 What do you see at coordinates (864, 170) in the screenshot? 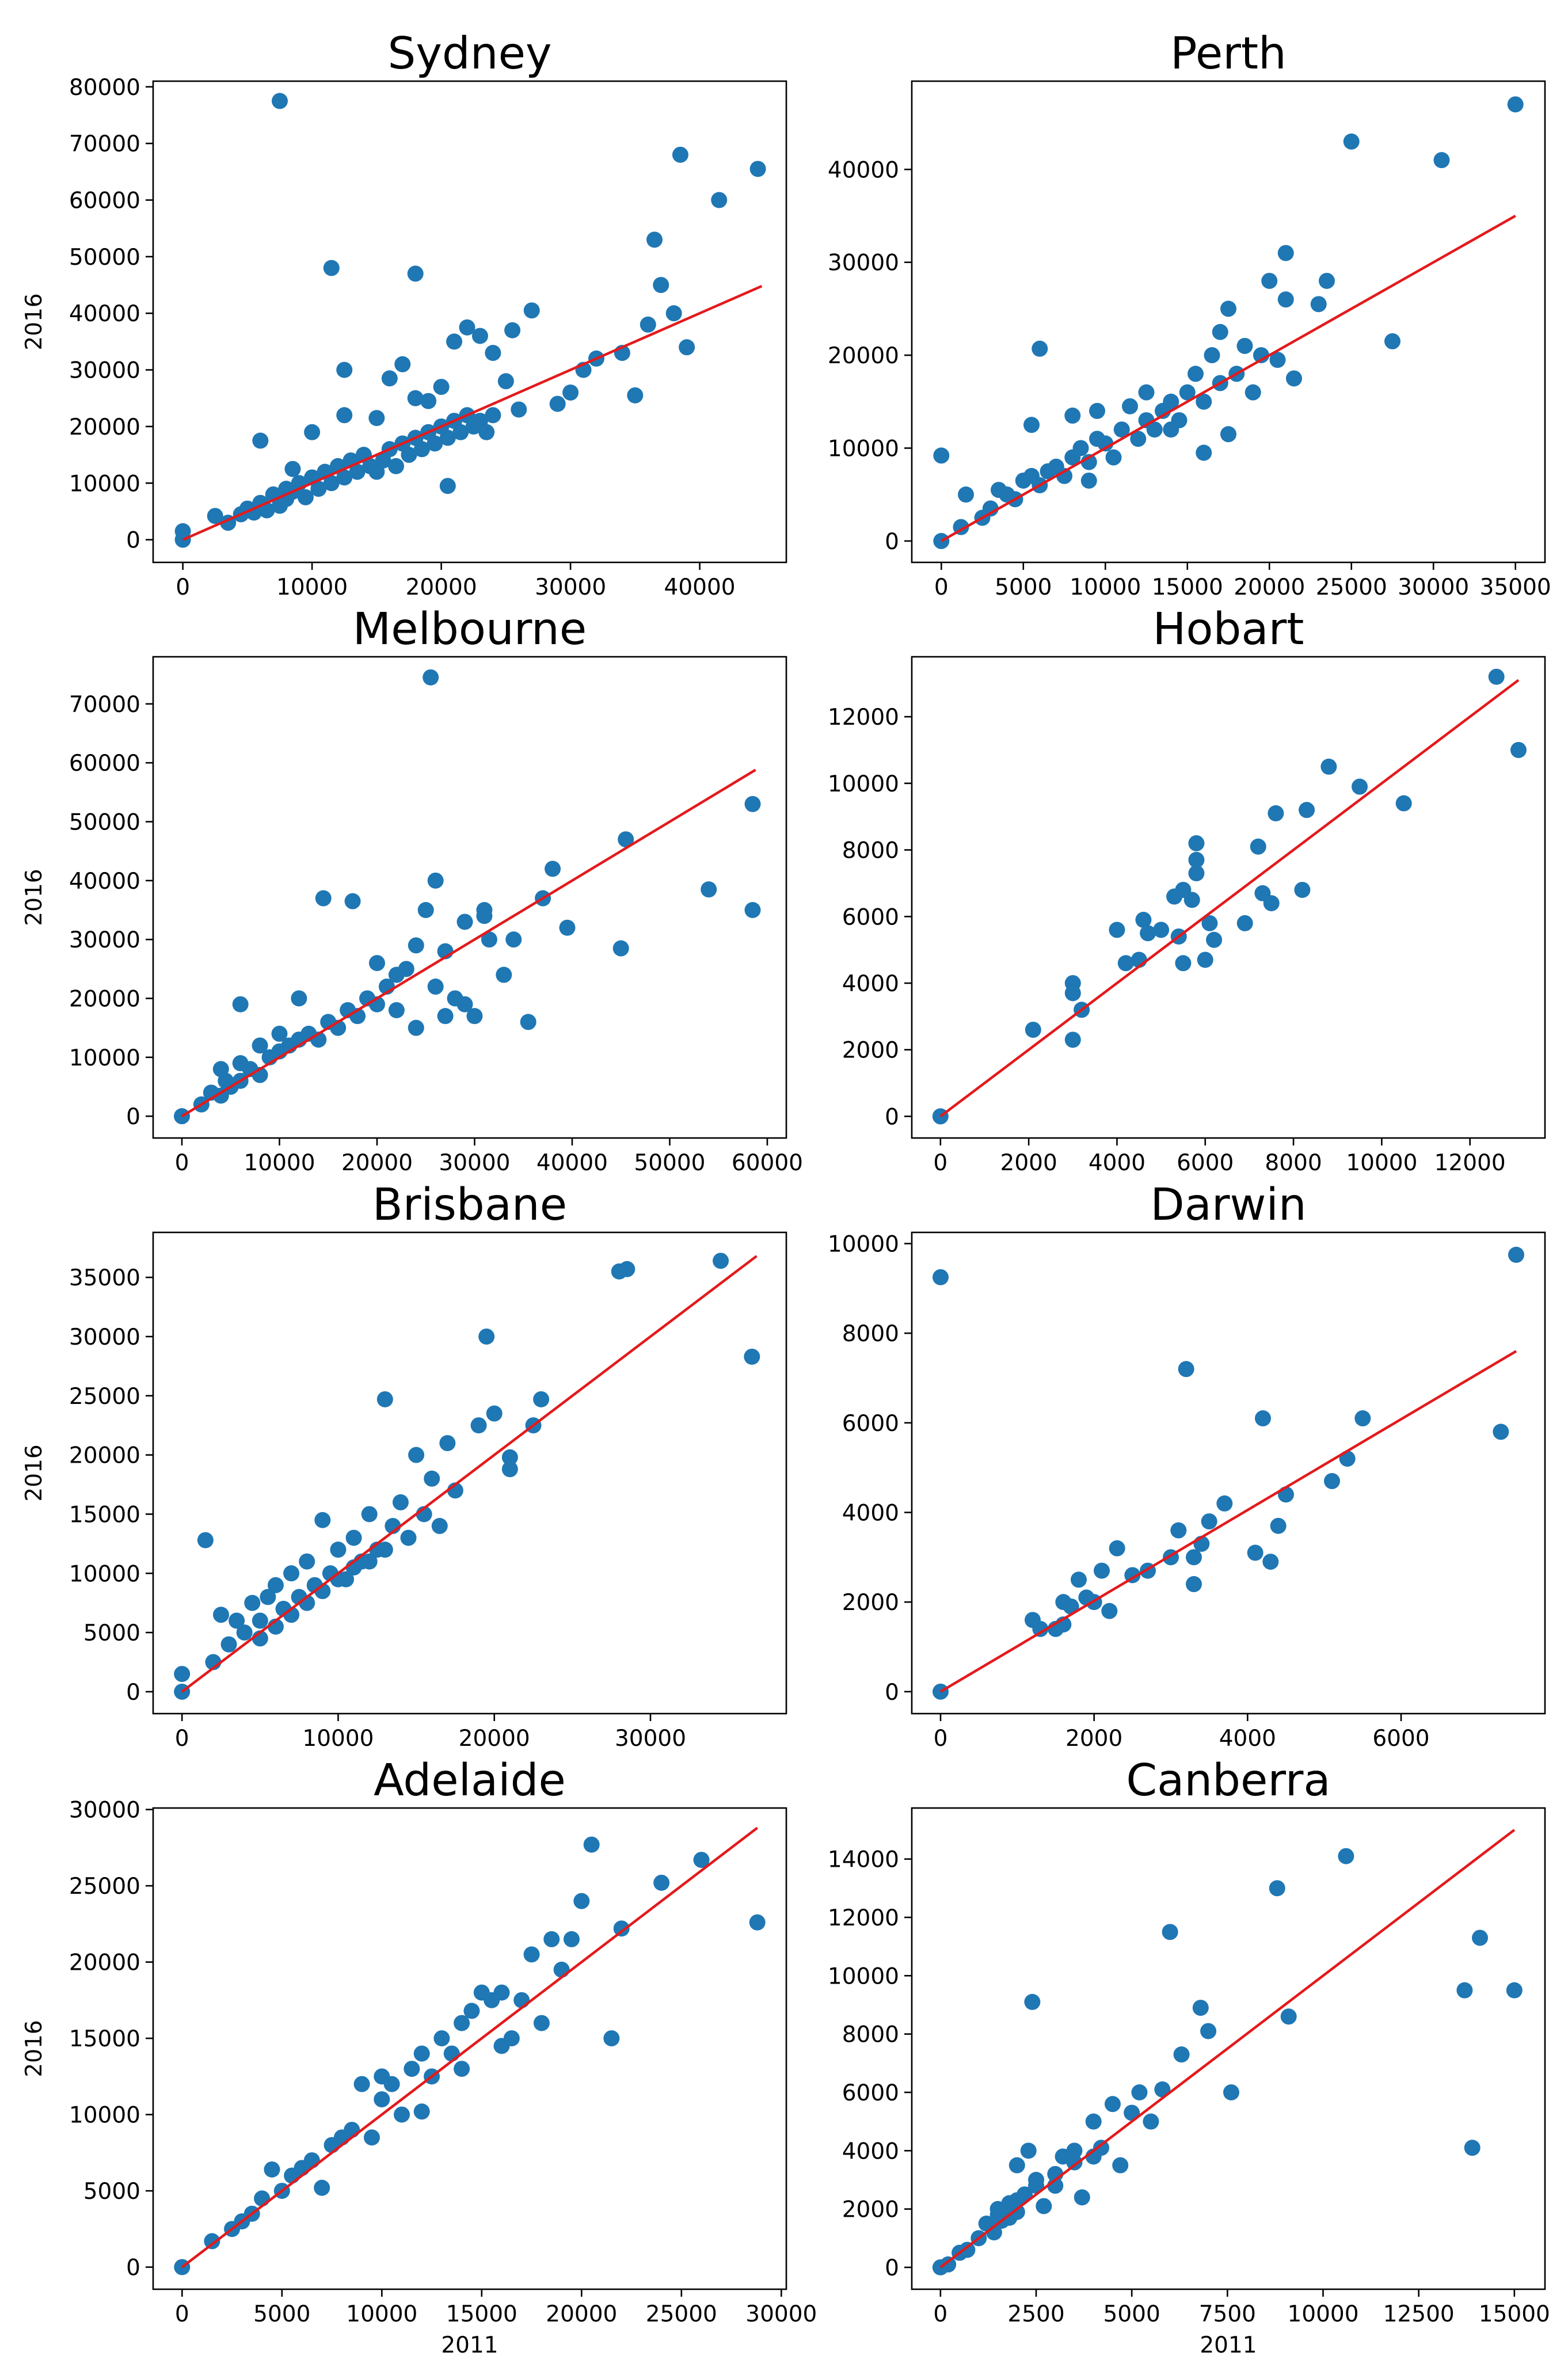
I see `y-tick-label: 40000` at bounding box center [864, 170].